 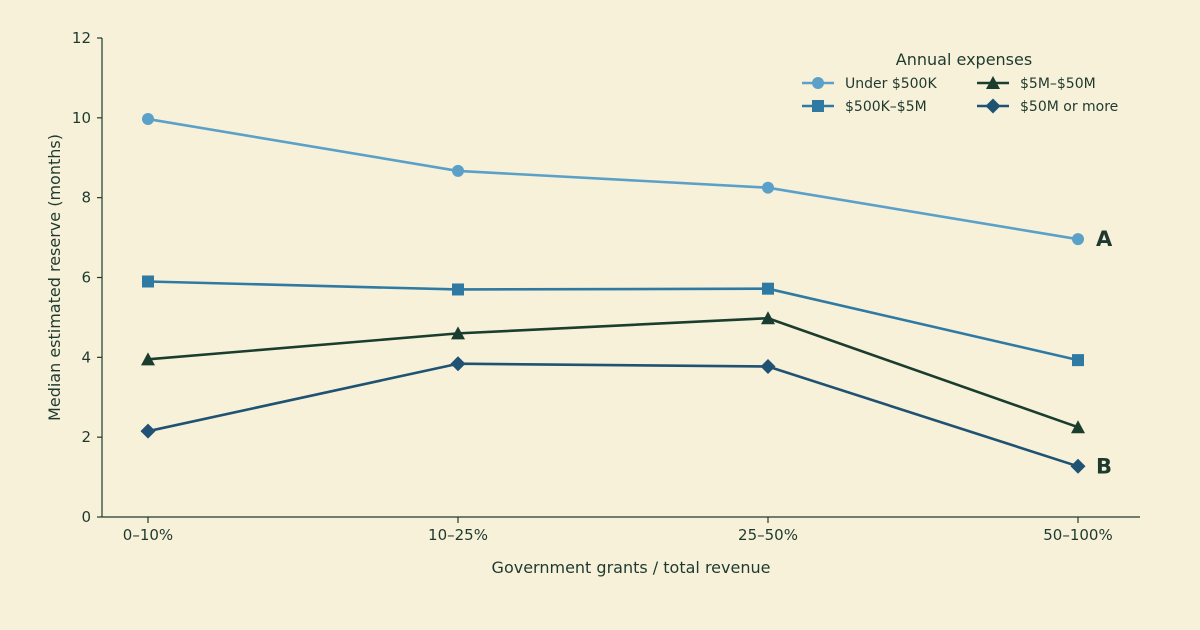 What do you see at coordinates (618, 530) in the screenshot?
I see `x-ticks: 0–10% 10–25% 25–50% 50–100%` at bounding box center [618, 530].